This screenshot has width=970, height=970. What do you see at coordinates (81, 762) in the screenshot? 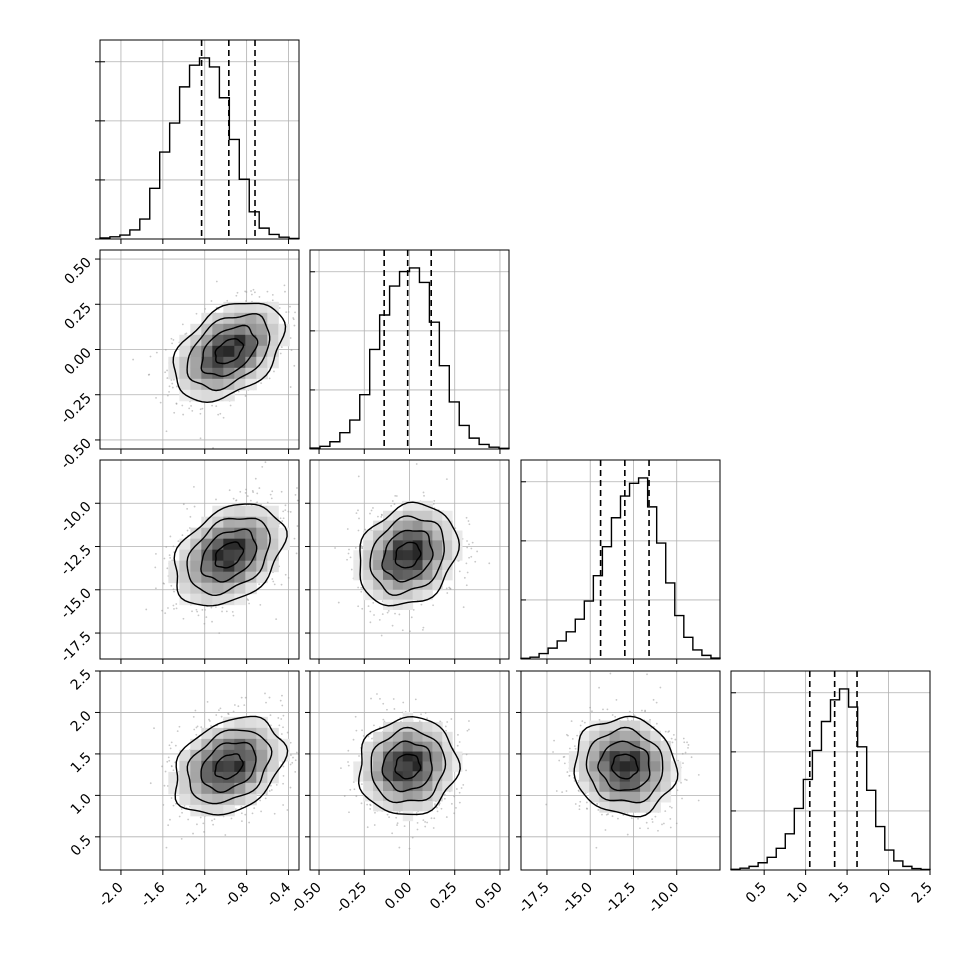
I see `y-tick-label: 1.5` at bounding box center [81, 762].